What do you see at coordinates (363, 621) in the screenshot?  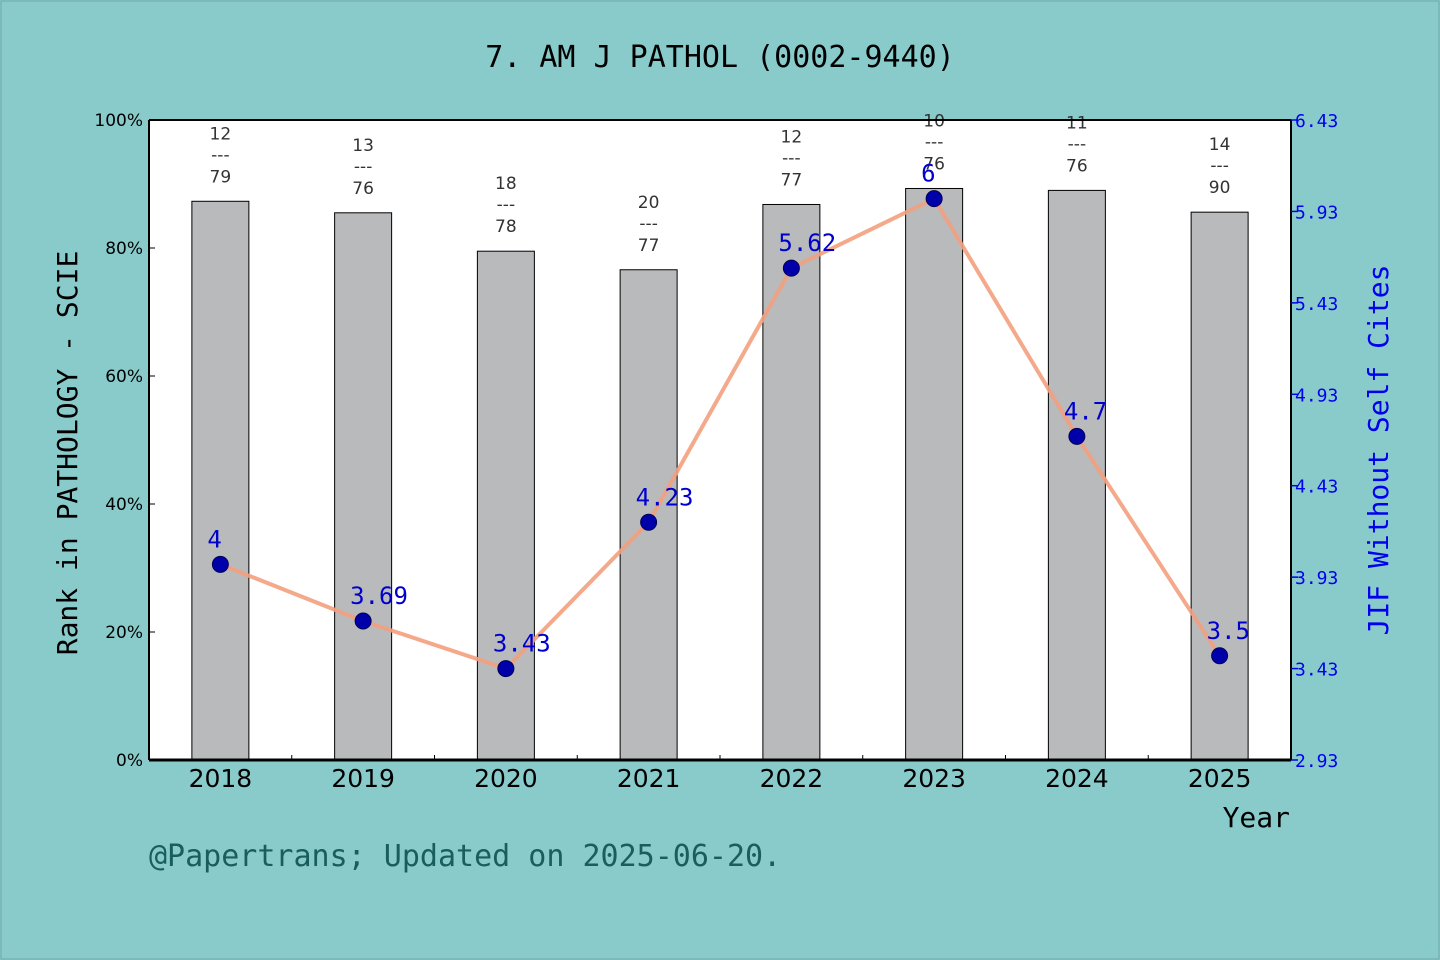 I see `jif-point-2019` at bounding box center [363, 621].